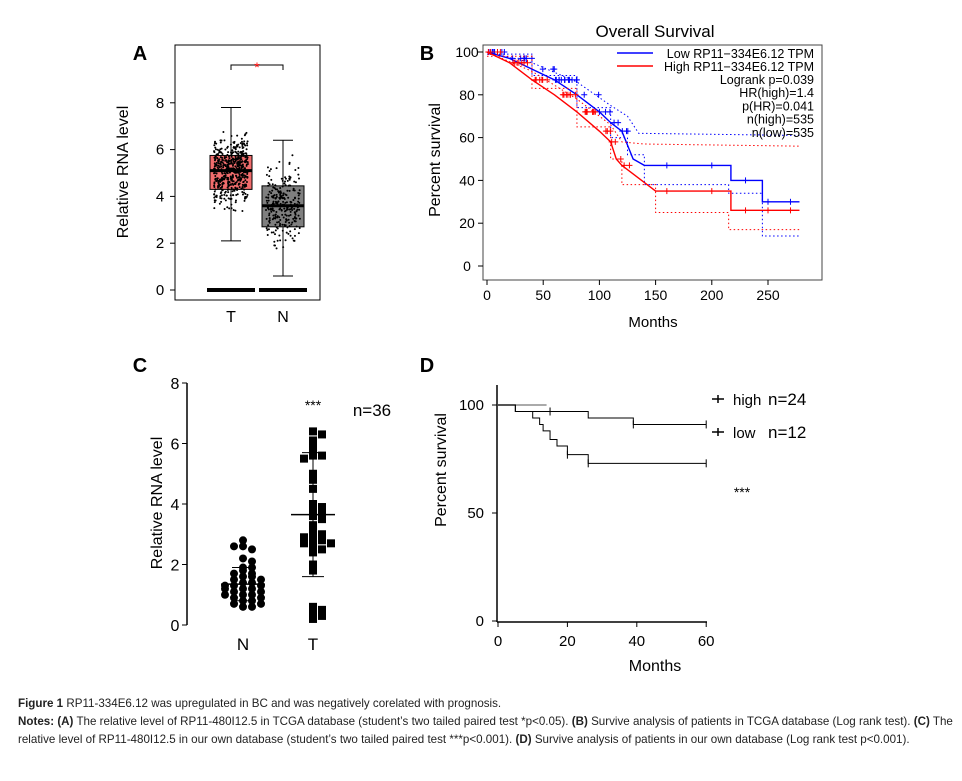 The image size is (962, 781). What do you see at coordinates (654, 31) in the screenshot?
I see `chart-title: Overall Survival` at bounding box center [654, 31].